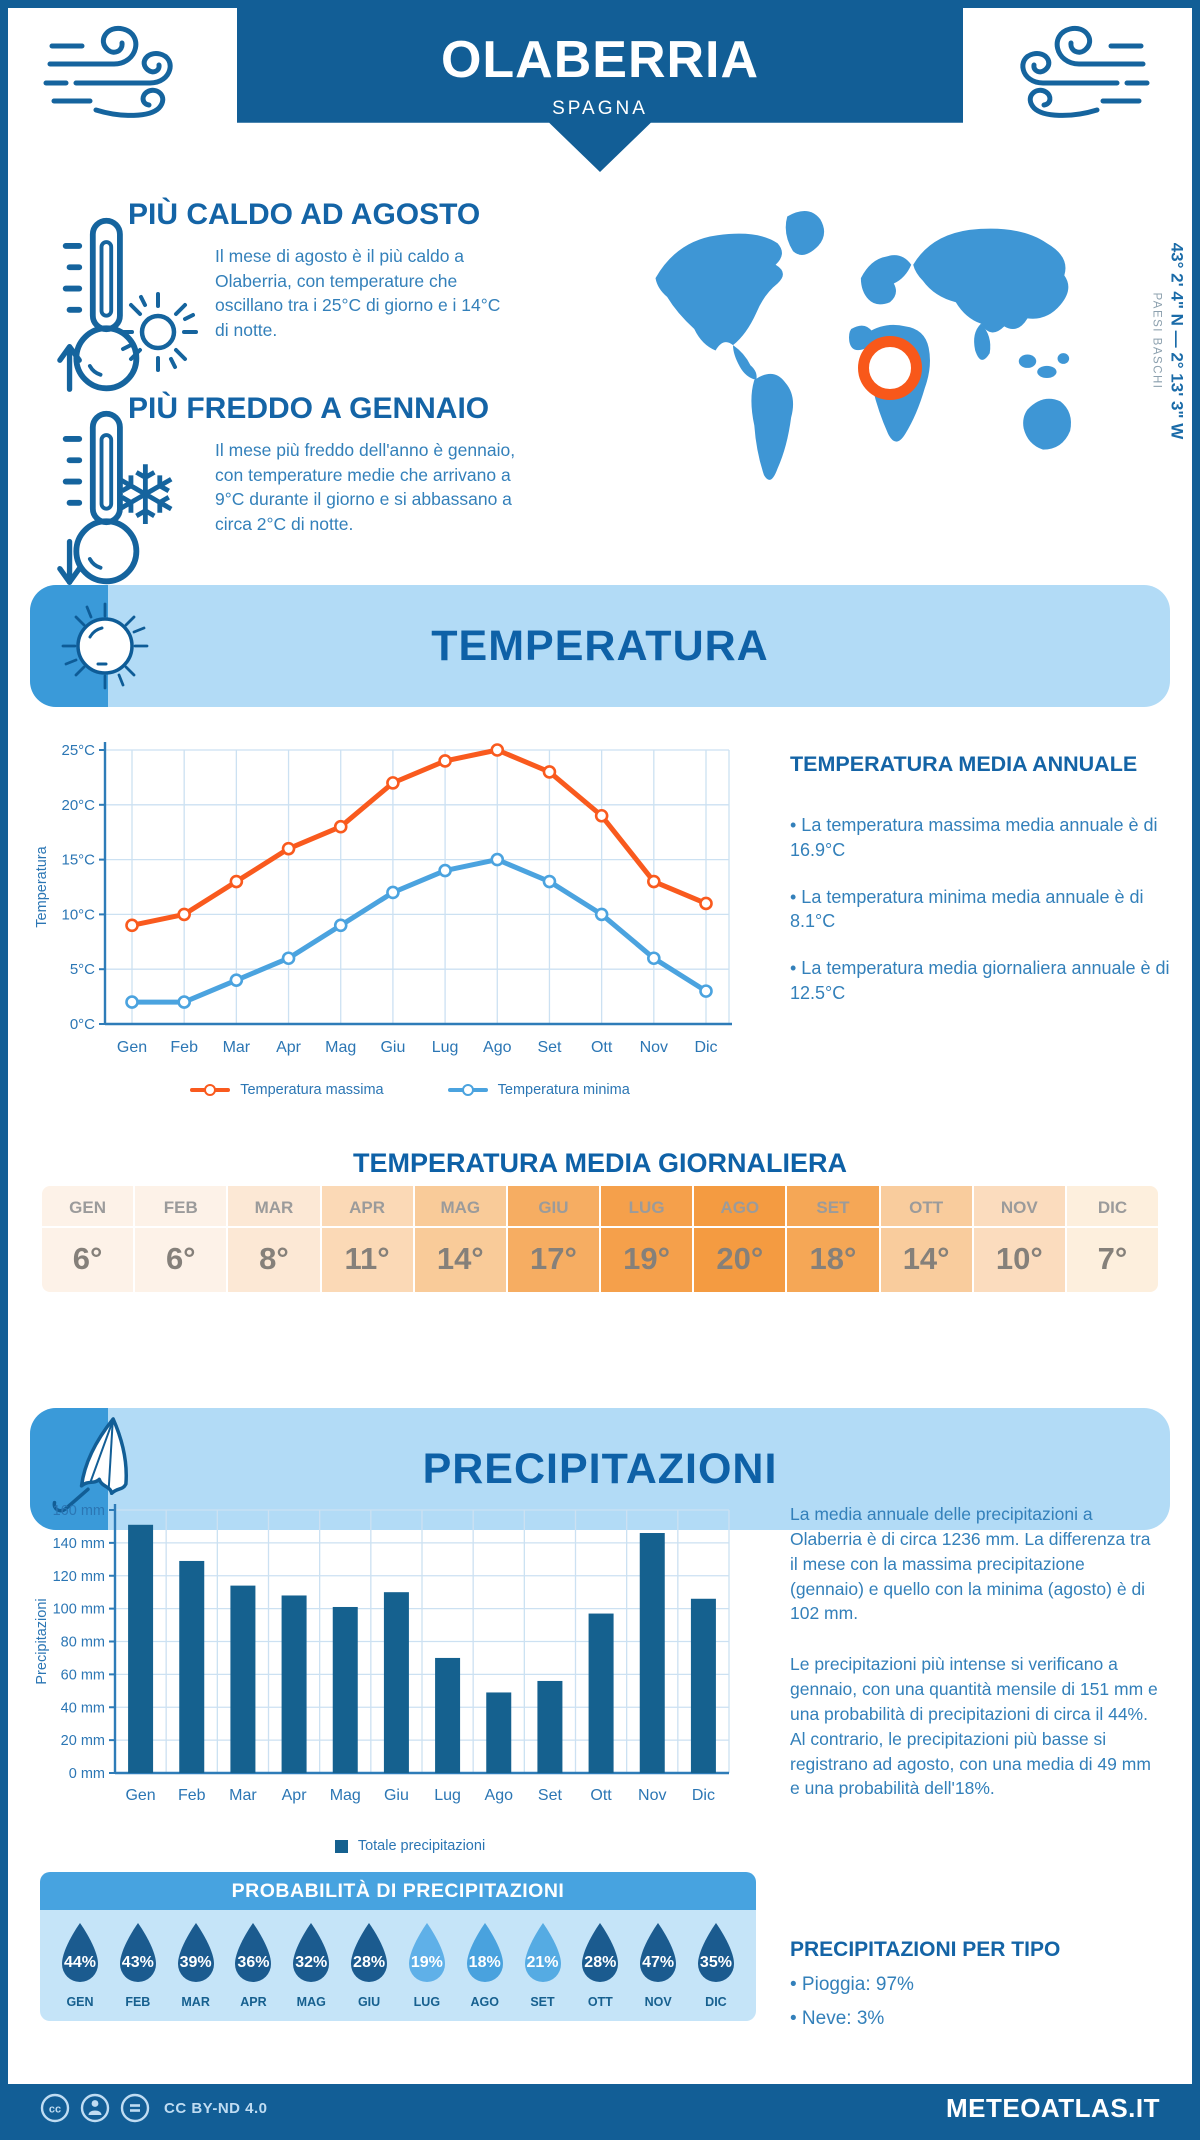 This screenshot has height=2140, width=1200. Describe the element at coordinates (312, 1090) in the screenshot. I see `legend-label-max: Temperatura massima` at that location.